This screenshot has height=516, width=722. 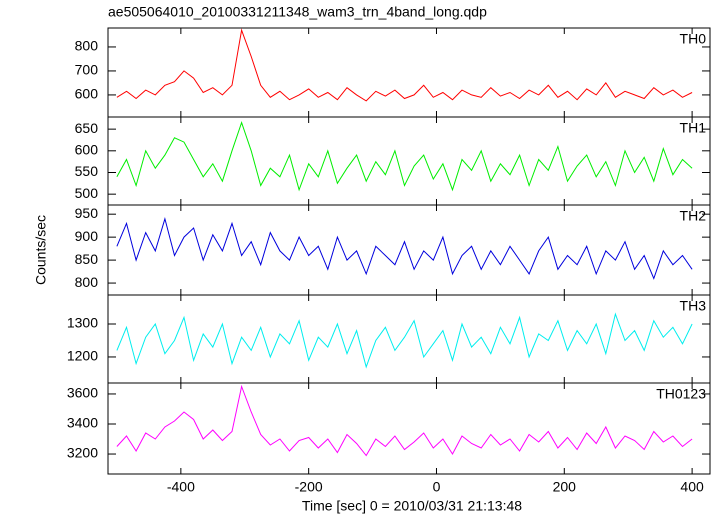 What do you see at coordinates (181, 487) in the screenshot?
I see `x-tick-label: -400` at bounding box center [181, 487].